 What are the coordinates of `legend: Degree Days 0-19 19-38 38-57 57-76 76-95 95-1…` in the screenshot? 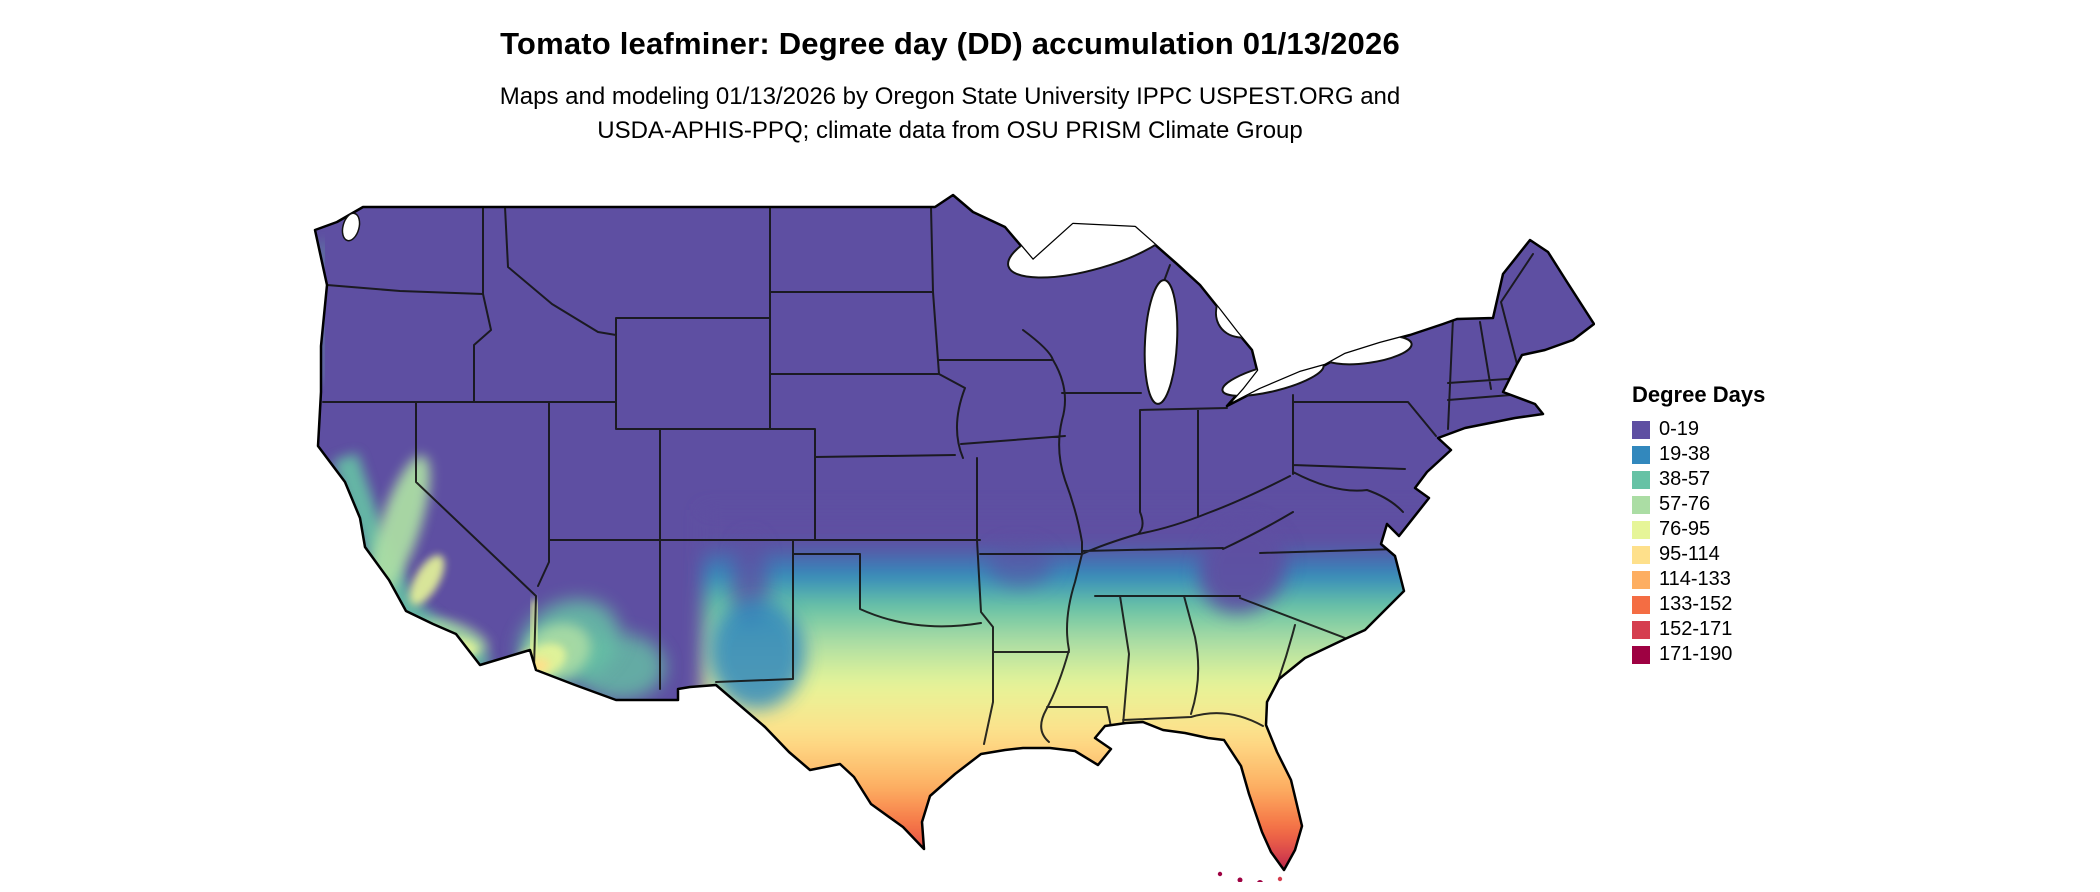 It's located at (1698, 524).